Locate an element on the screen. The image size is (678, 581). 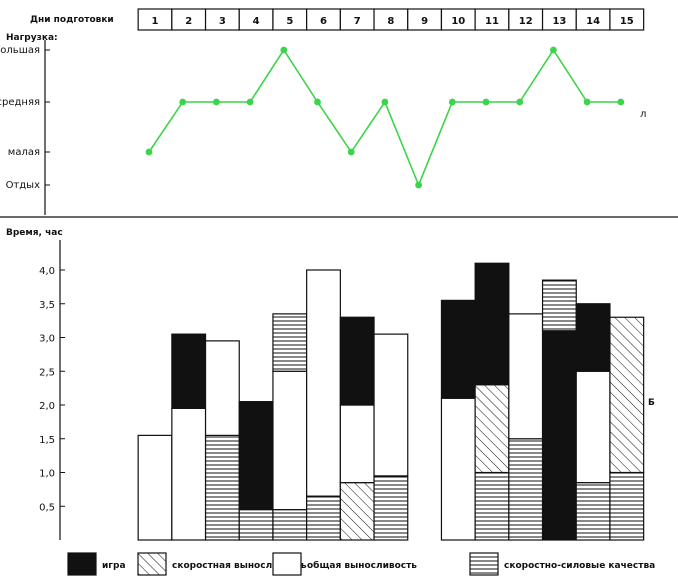
load-end-mark: л is located at coordinates (643, 114).